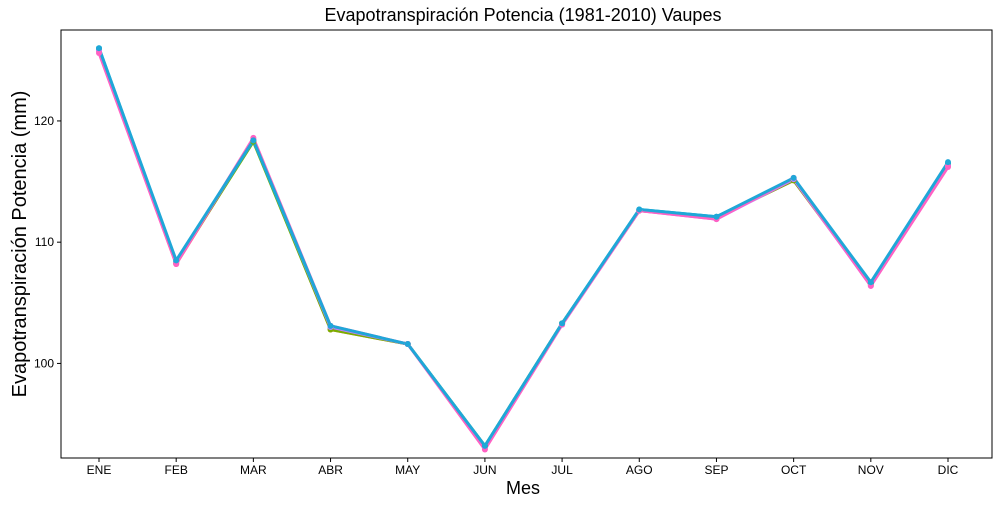 The width and height of the screenshot is (1000, 505). I want to click on x-tick-label-dic: DIC, so click(948, 470).